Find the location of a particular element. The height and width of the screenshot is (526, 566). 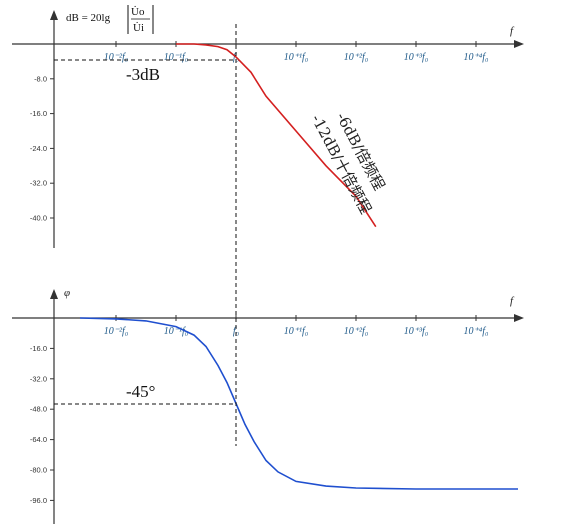

magnitude-ylabel-prefix: dB = 20lg is located at coordinates (88, 18).